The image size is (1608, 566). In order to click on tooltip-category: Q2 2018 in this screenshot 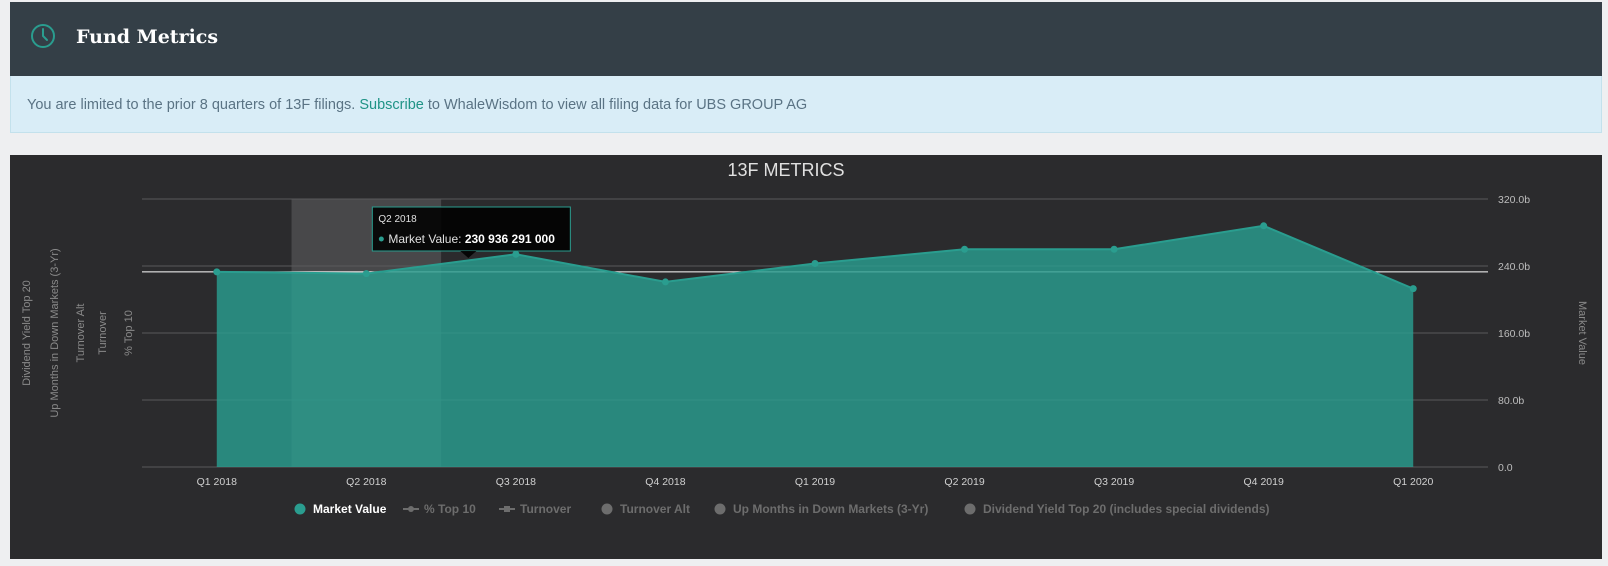, I will do `click(397, 219)`.